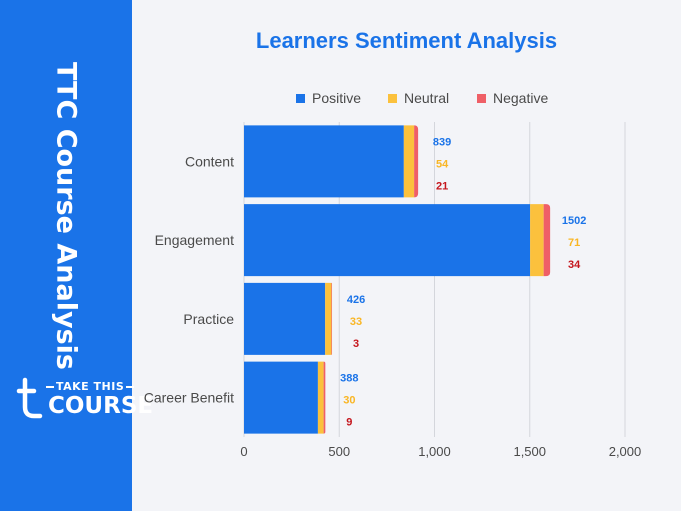 The width and height of the screenshot is (681, 511). Describe the element at coordinates (195, 240) in the screenshot. I see `category-label: Engagement` at that location.